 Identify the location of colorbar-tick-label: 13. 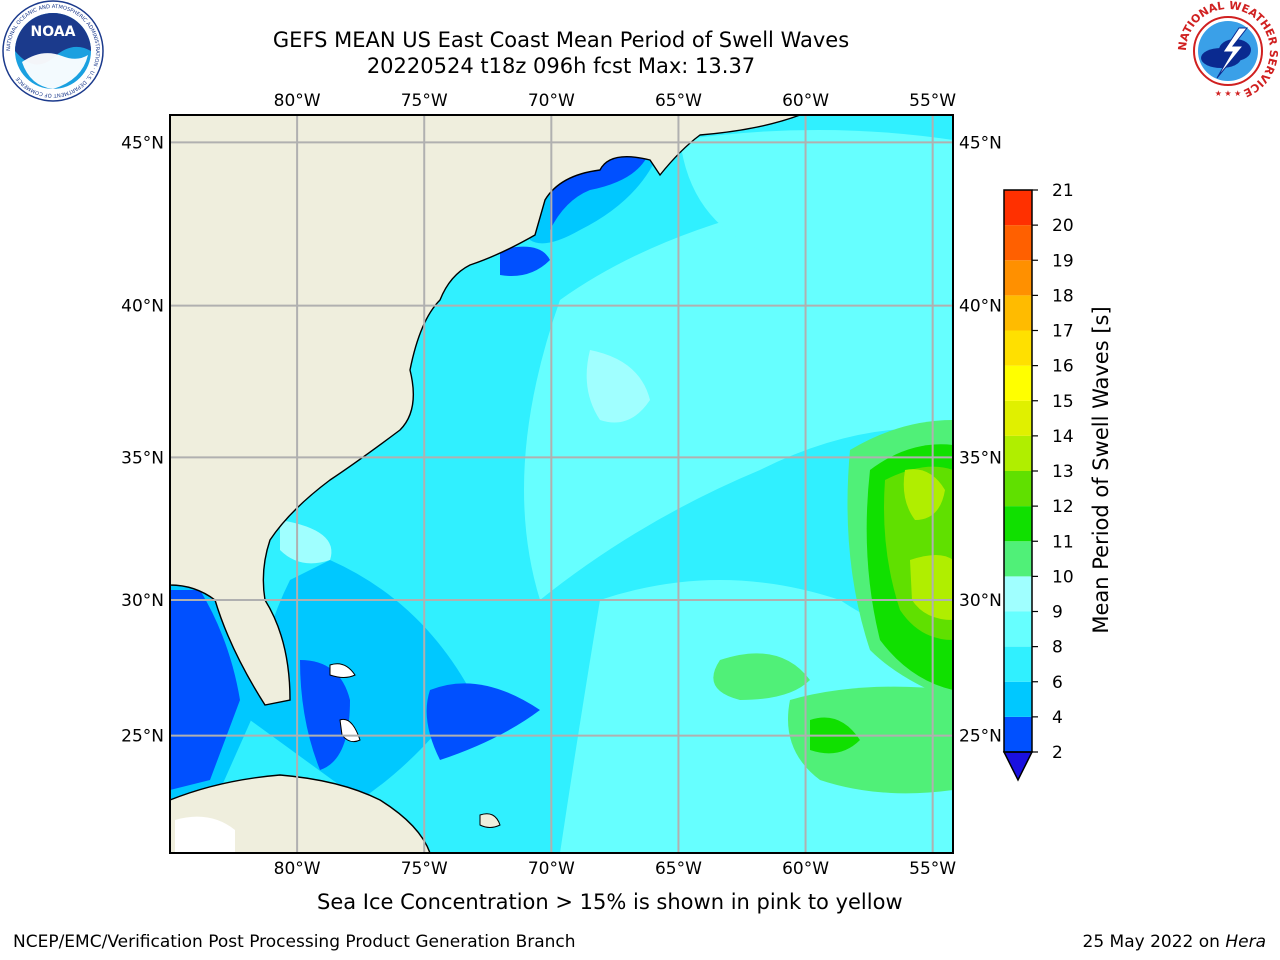
(1063, 472).